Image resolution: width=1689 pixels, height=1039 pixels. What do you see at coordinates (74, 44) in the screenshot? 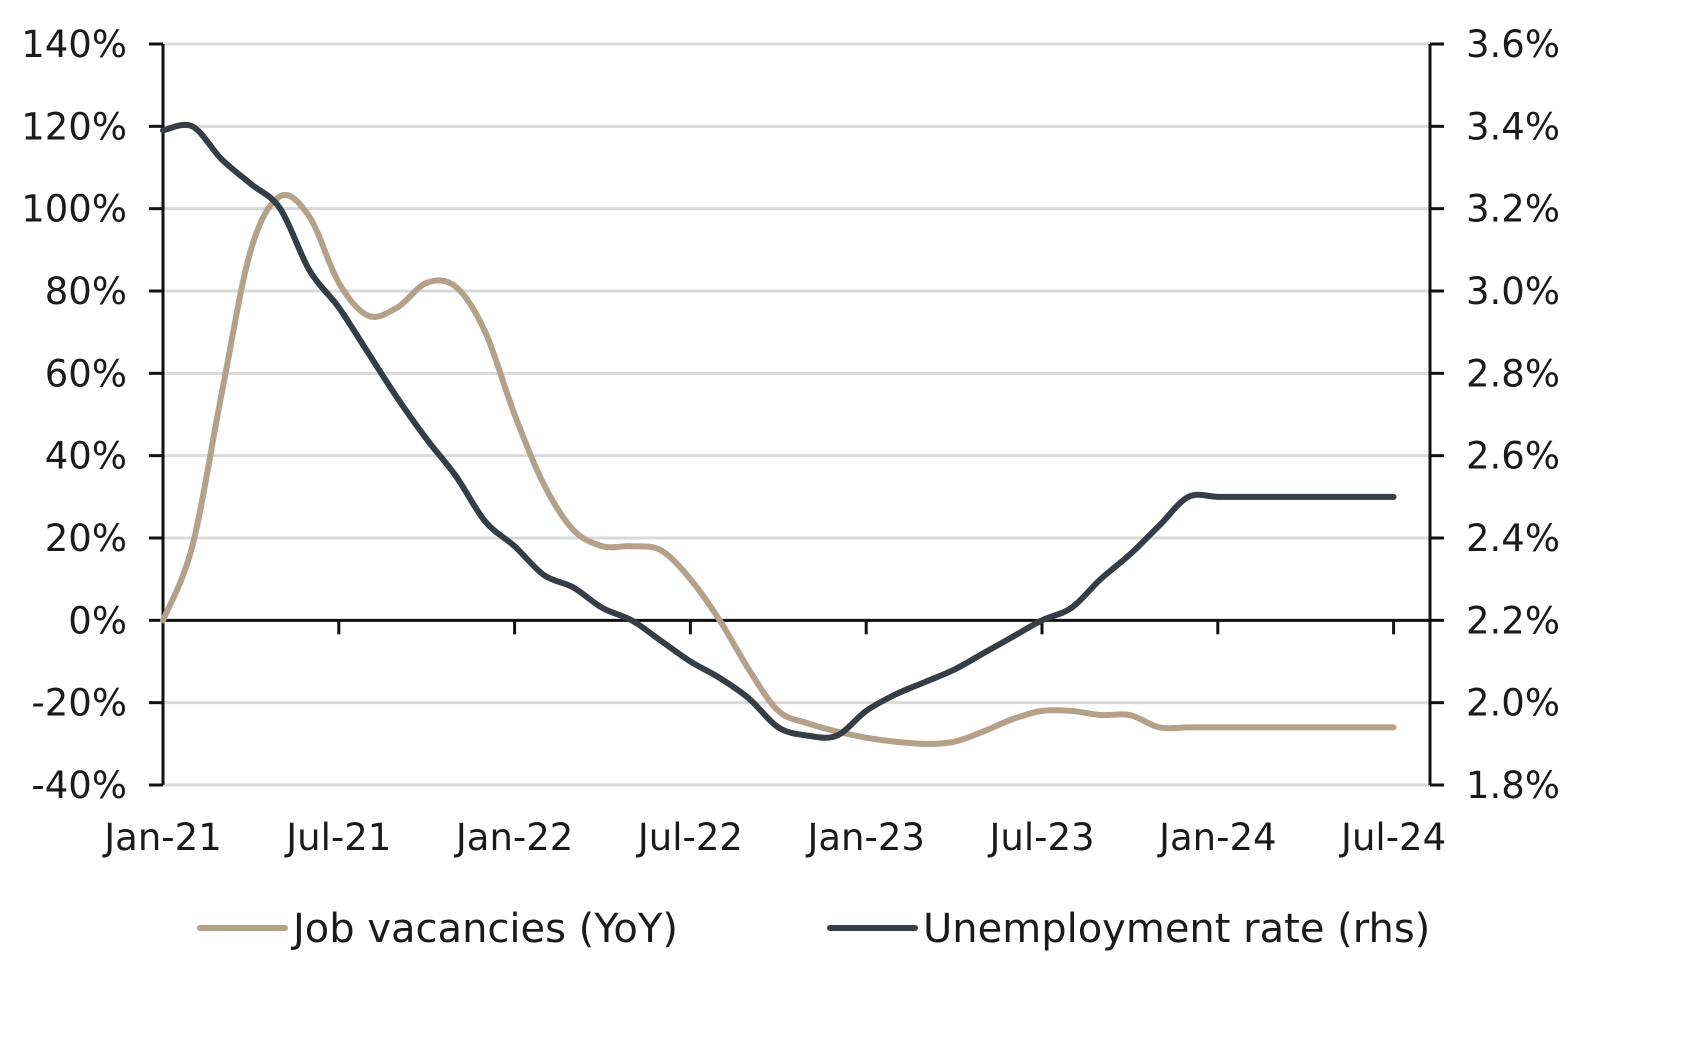
I see `y-tick-label: 140%` at bounding box center [74, 44].